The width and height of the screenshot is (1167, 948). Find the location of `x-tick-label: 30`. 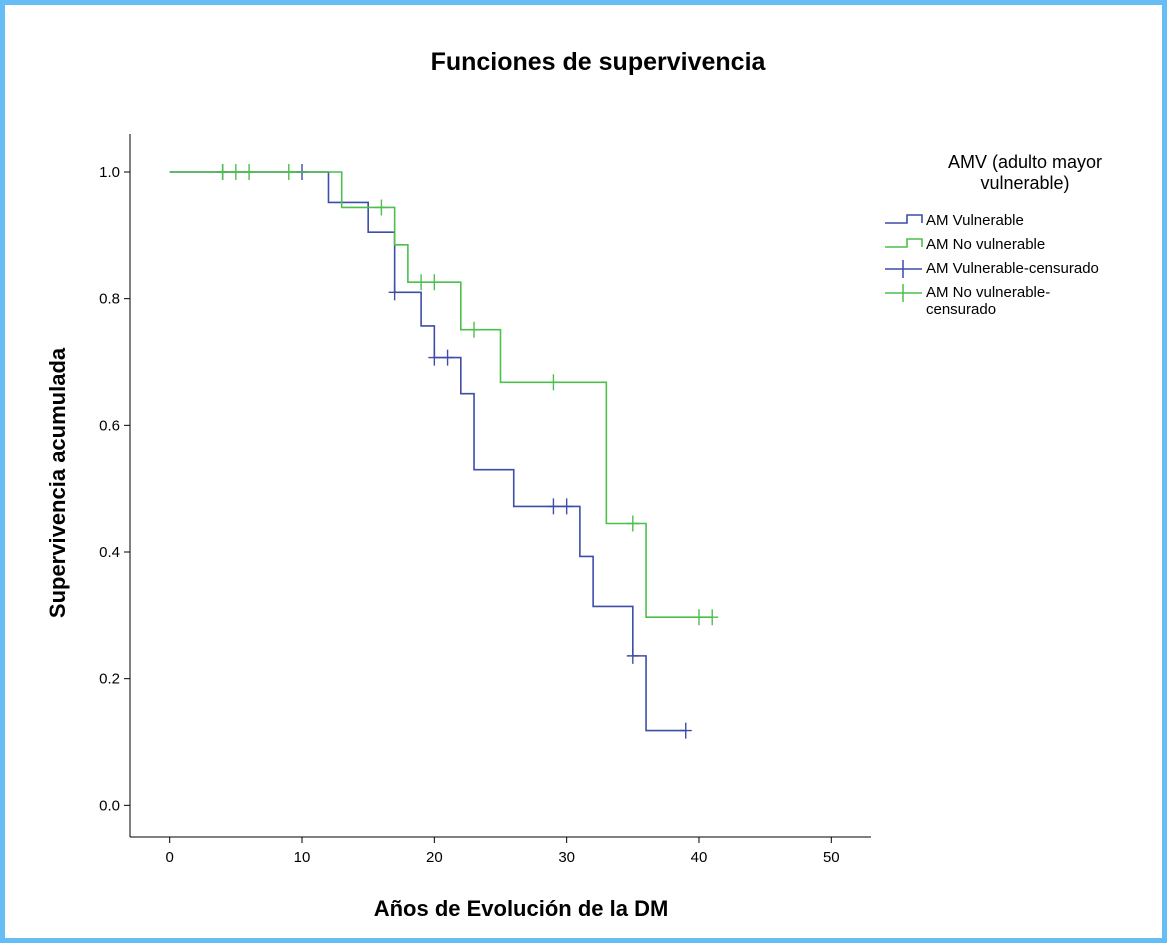

x-tick-label: 30 is located at coordinates (566, 857).